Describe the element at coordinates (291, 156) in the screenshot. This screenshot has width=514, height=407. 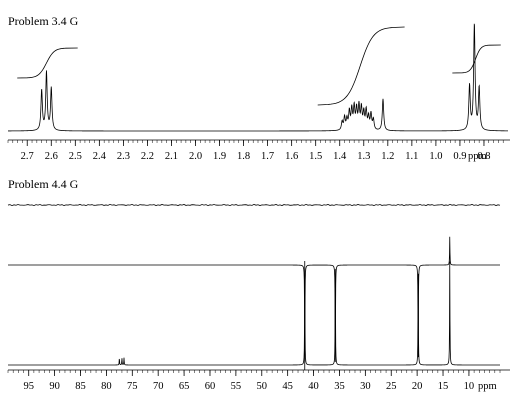
I see `x-tick-label: 1.6` at that location.